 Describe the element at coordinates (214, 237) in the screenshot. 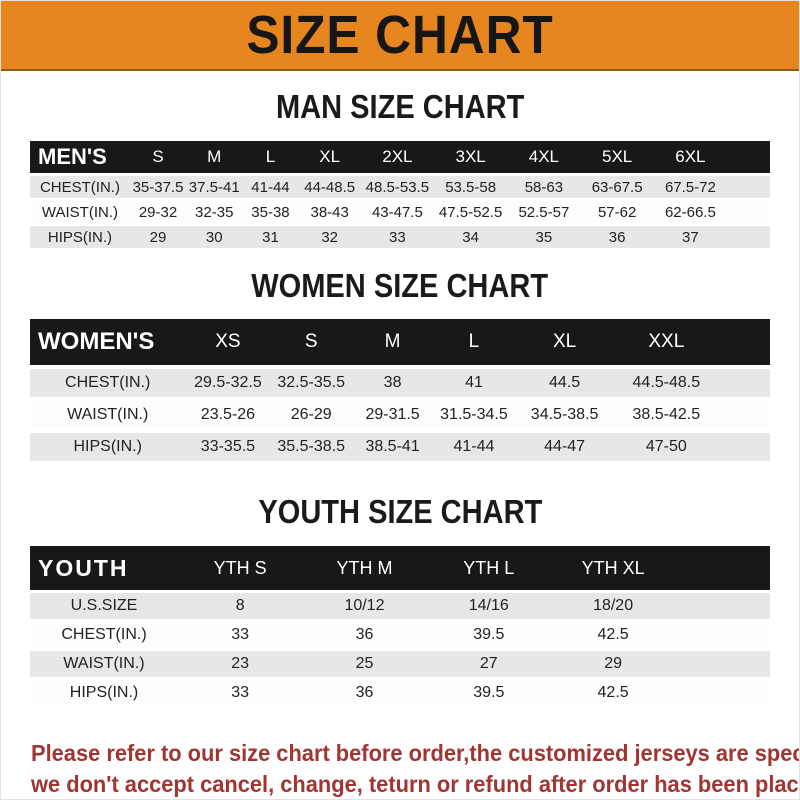

I see `size-cell: 30` at that location.